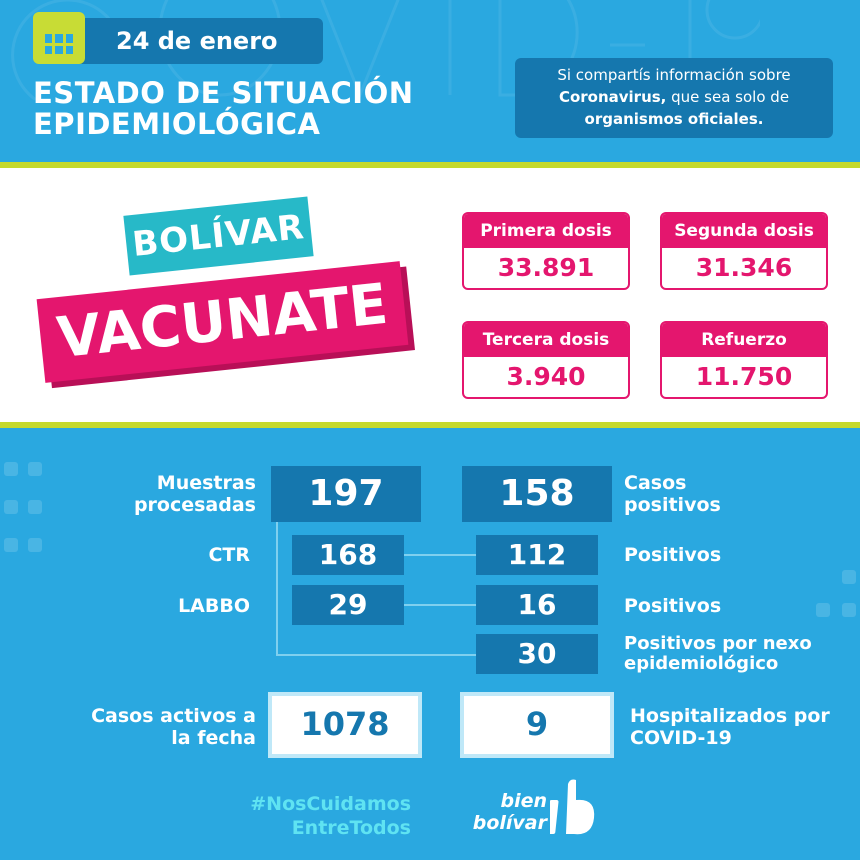  What do you see at coordinates (744, 360) in the screenshot?
I see `dose-card-refuerzo: Refuerzo 11.750` at bounding box center [744, 360].